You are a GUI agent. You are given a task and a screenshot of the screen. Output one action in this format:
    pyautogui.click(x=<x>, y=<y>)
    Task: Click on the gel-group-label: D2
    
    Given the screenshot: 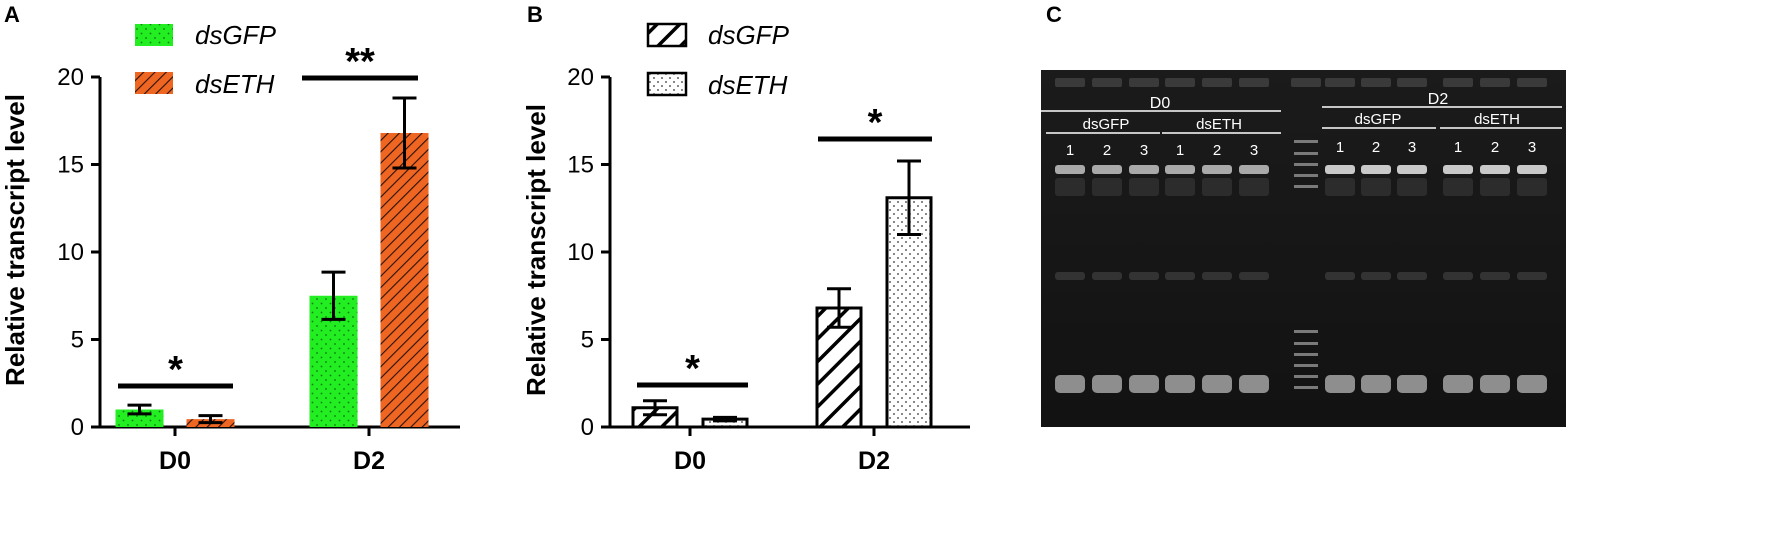 What is the action you would take?
    pyautogui.click(x=1438, y=99)
    